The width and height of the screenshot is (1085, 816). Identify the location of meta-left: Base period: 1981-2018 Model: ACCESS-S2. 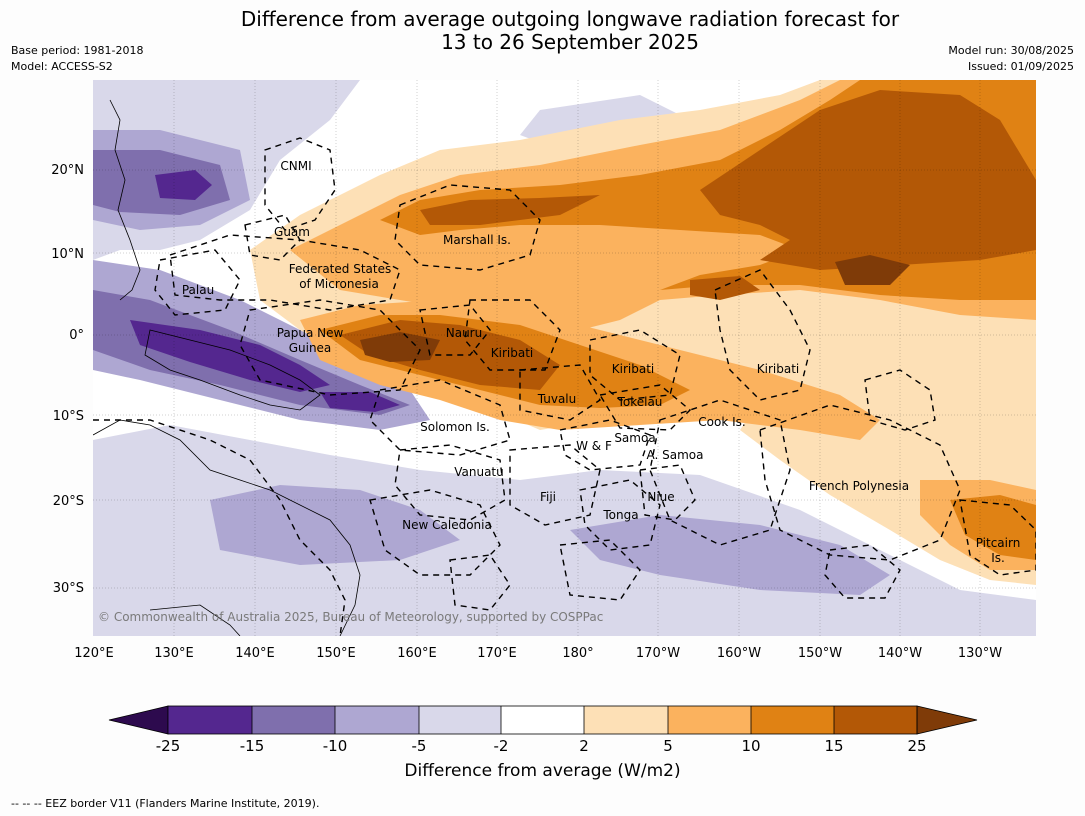
(77, 59).